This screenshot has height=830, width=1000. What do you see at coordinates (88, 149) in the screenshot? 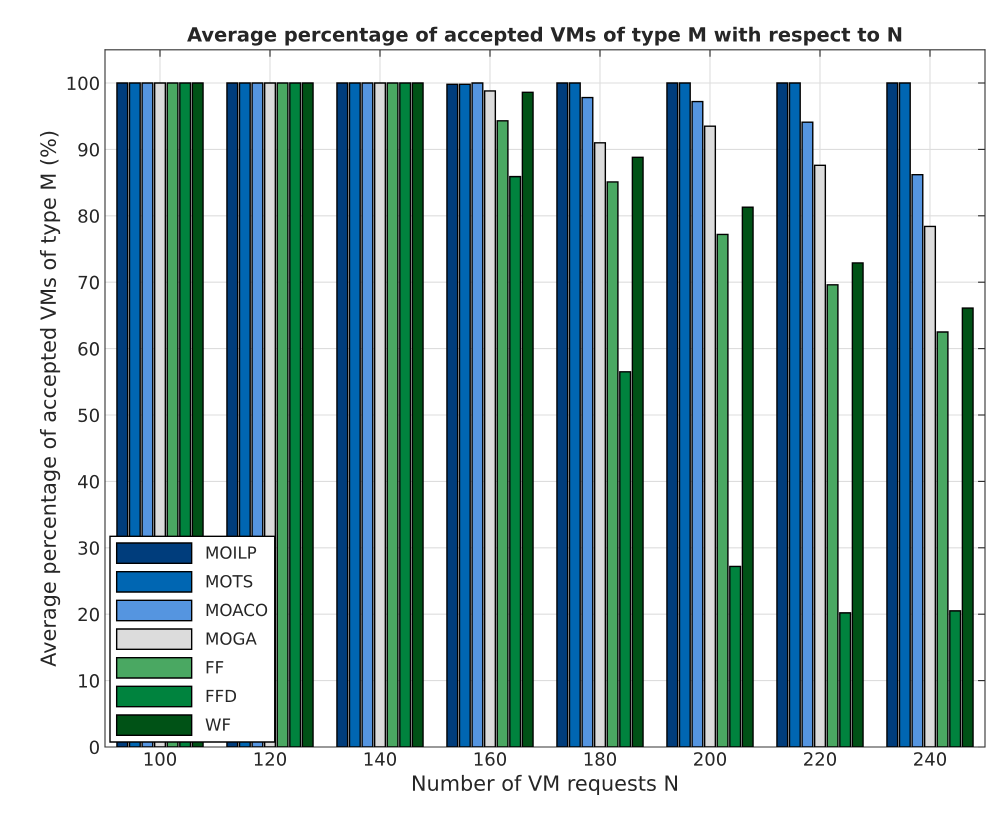
I see `y-tick-label: 90` at bounding box center [88, 149].